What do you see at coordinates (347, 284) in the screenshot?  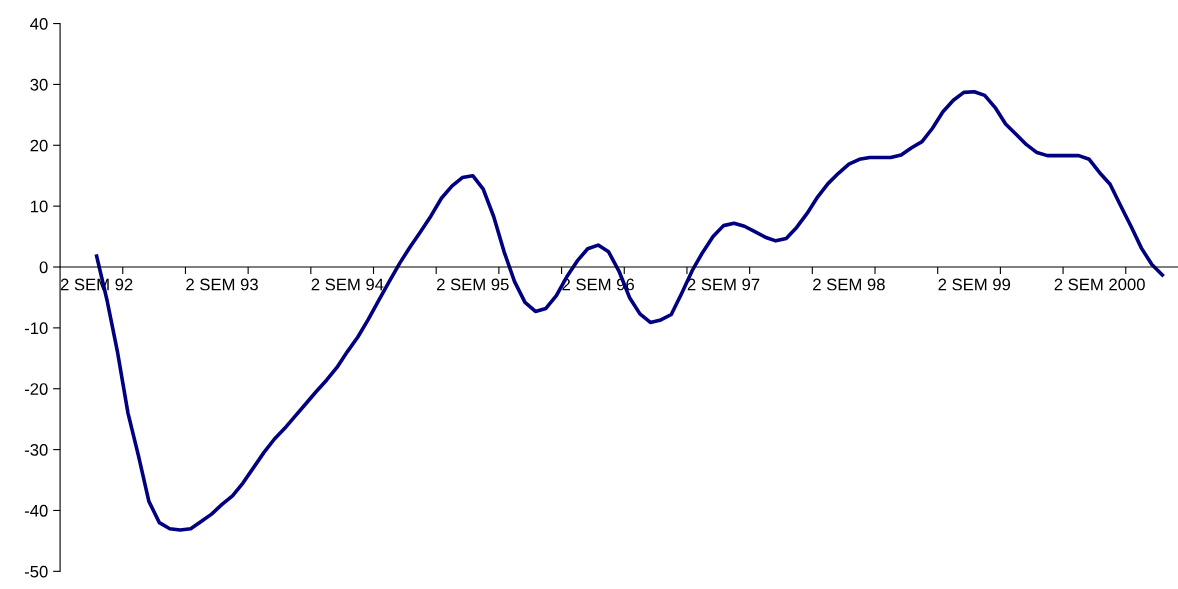 I see `x-tick-label: 2 SEM 94` at bounding box center [347, 284].